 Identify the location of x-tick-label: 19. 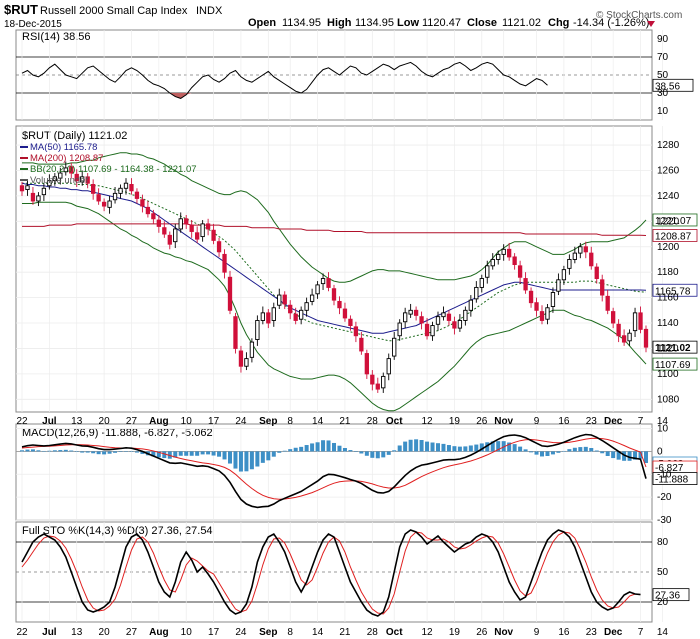
(455, 421).